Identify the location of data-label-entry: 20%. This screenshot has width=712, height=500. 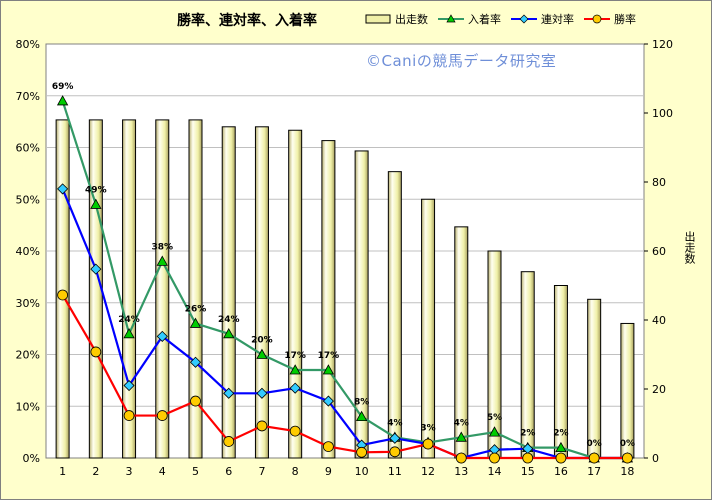
(262, 341).